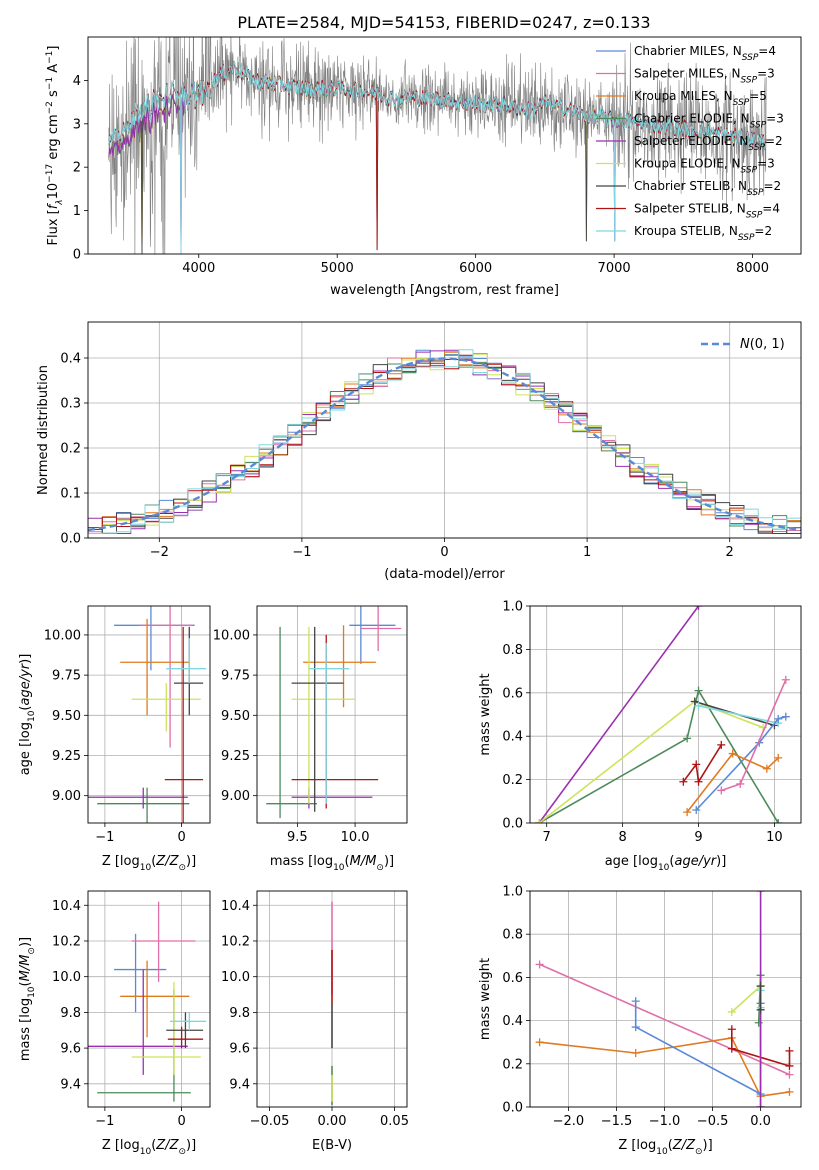  What do you see at coordinates (66, 941) in the screenshot?
I see `y-tick-label: 10.2` at bounding box center [66, 941].